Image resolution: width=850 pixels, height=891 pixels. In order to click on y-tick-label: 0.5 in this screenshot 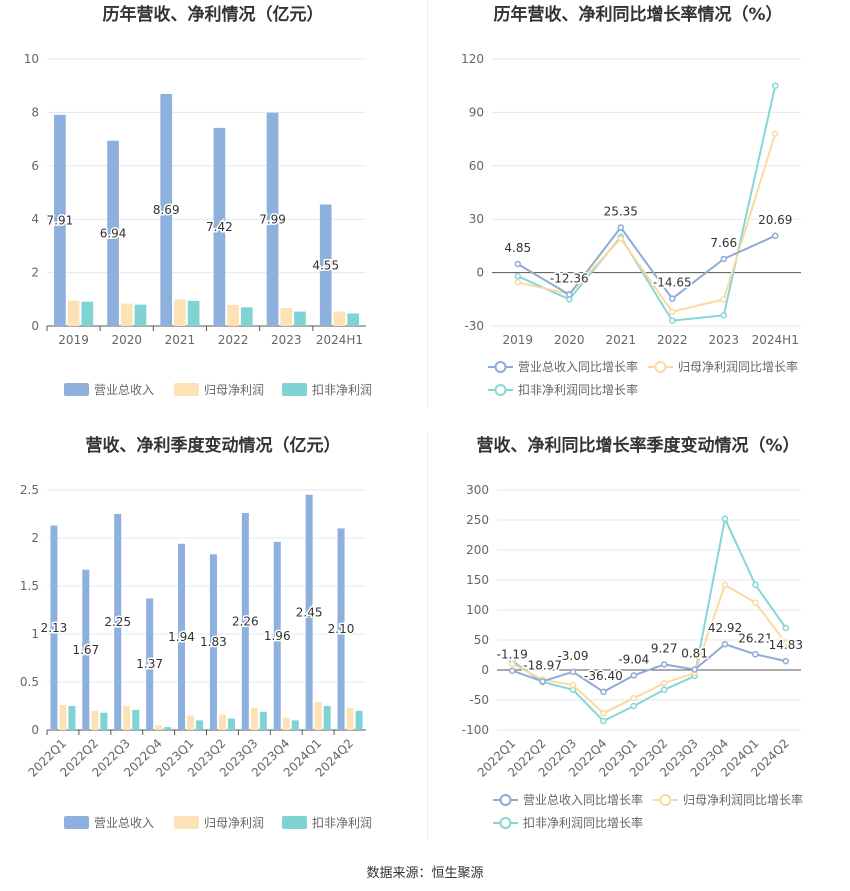, I will do `click(29, 682)`.